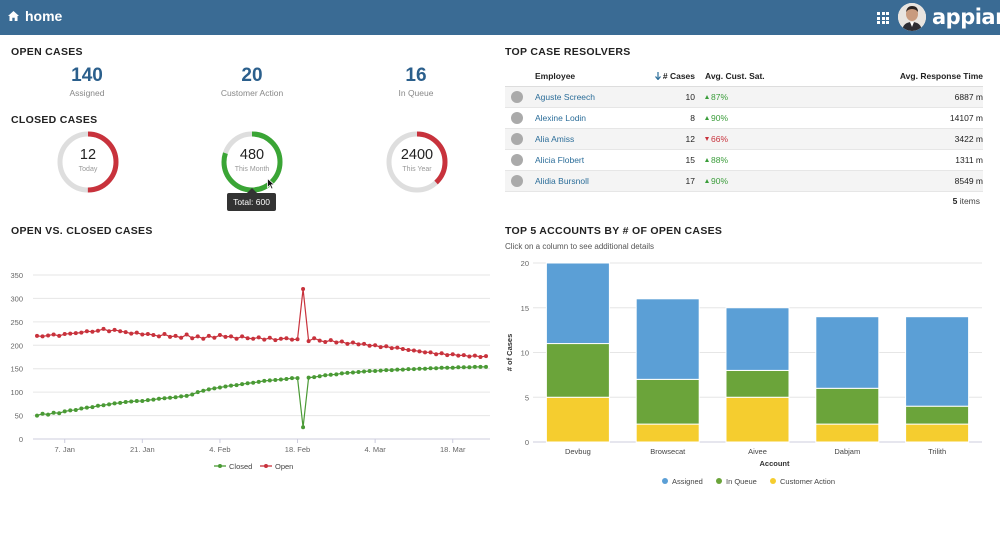 This screenshot has width=1000, height=550. Describe the element at coordinates (87, 81) in the screenshot. I see `kpi-assigned: 140 Assigned` at that location.